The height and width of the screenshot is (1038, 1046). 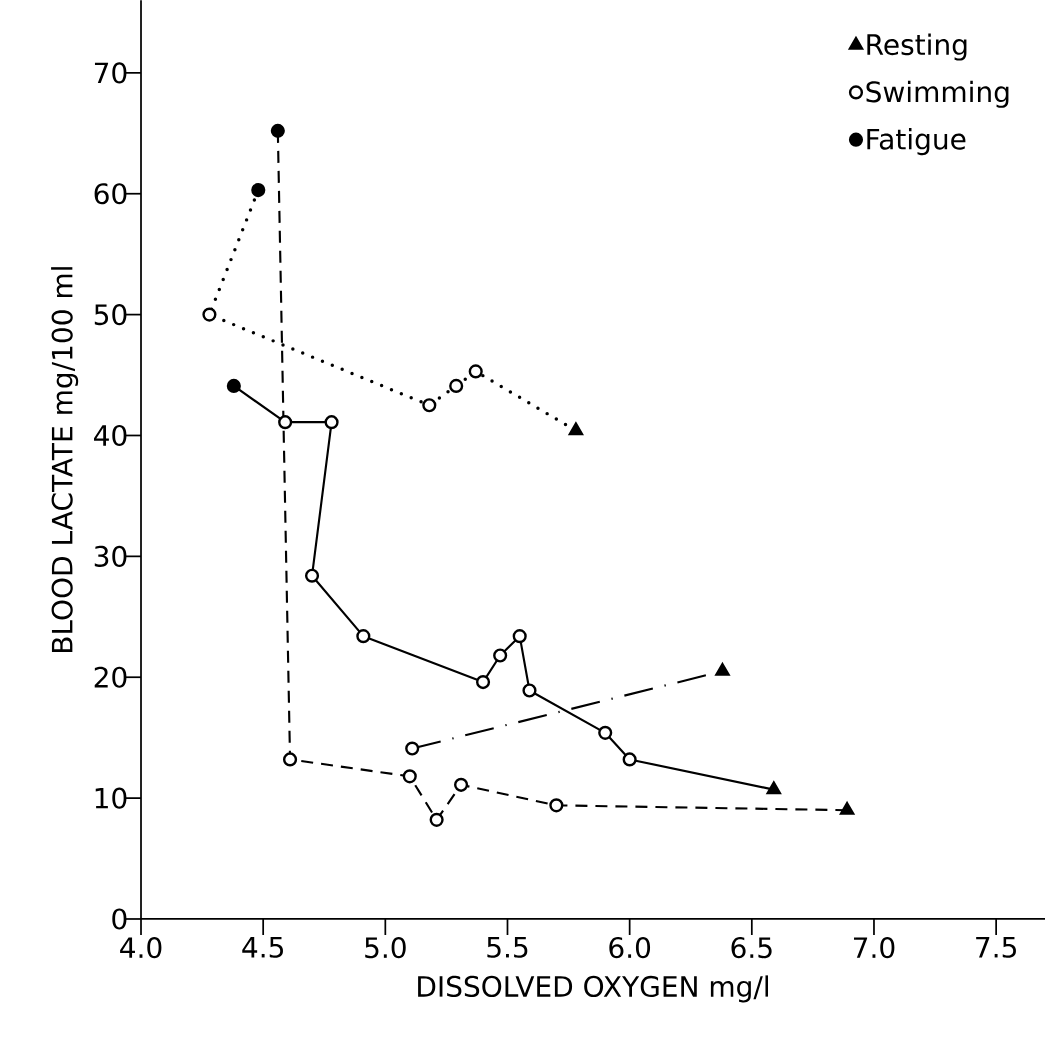 What do you see at coordinates (110, 194) in the screenshot?
I see `y-tick-label: 60` at bounding box center [110, 194].